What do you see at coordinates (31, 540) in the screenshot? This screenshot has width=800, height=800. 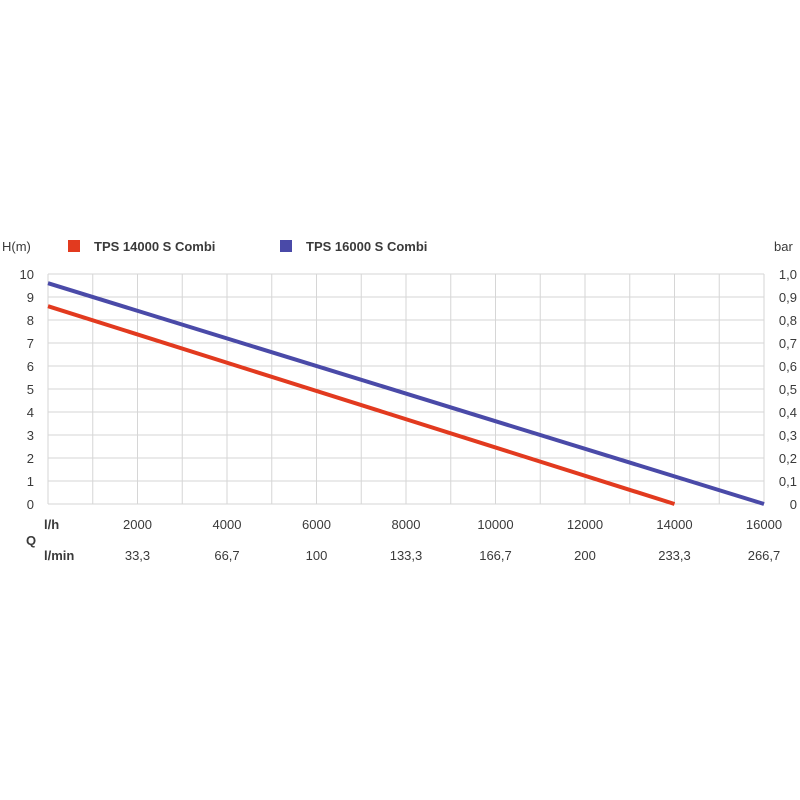 I see `x-axis-label: Q` at bounding box center [31, 540].